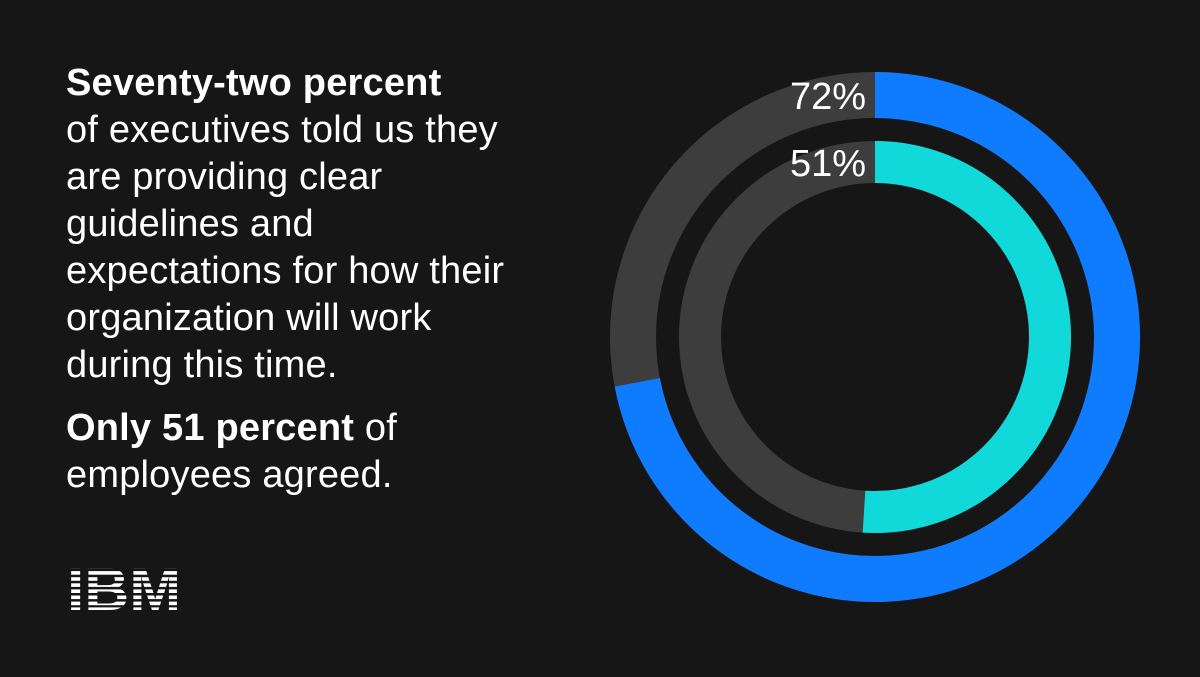  I want to click on ring-label-2: 51%, so click(828, 164).